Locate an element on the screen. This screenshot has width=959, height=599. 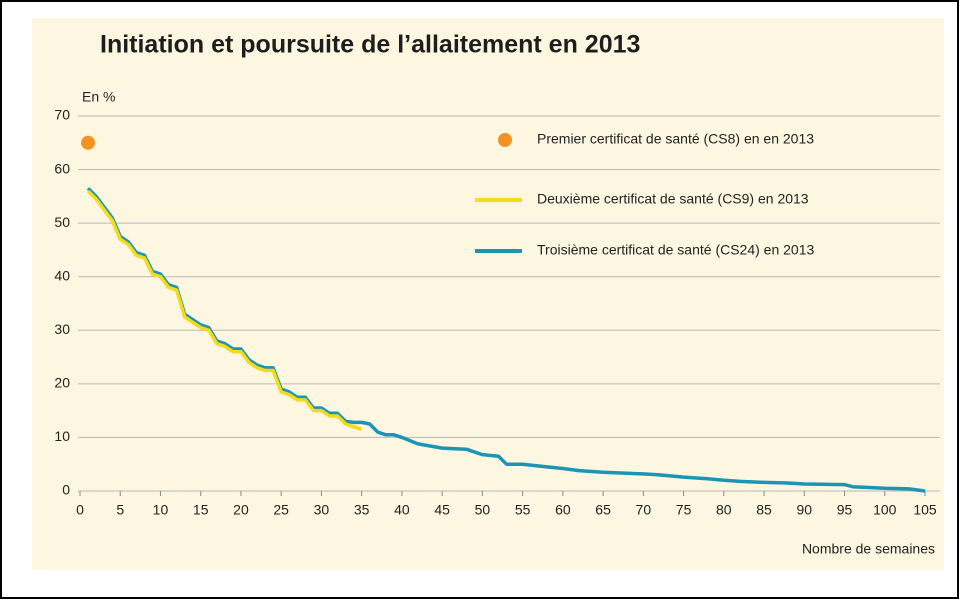
x-tick-label: 40 is located at coordinates (402, 510).